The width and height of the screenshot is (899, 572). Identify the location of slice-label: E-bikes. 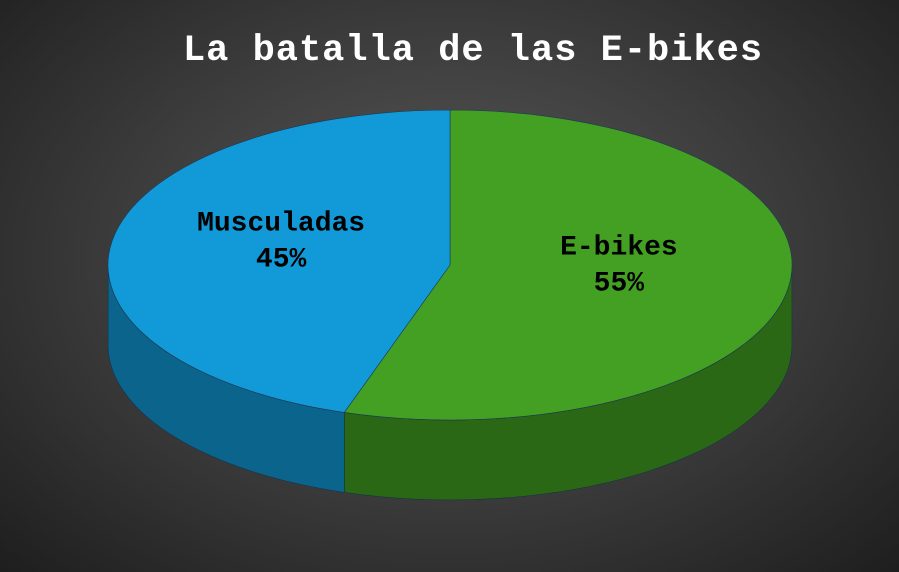
(619, 248).